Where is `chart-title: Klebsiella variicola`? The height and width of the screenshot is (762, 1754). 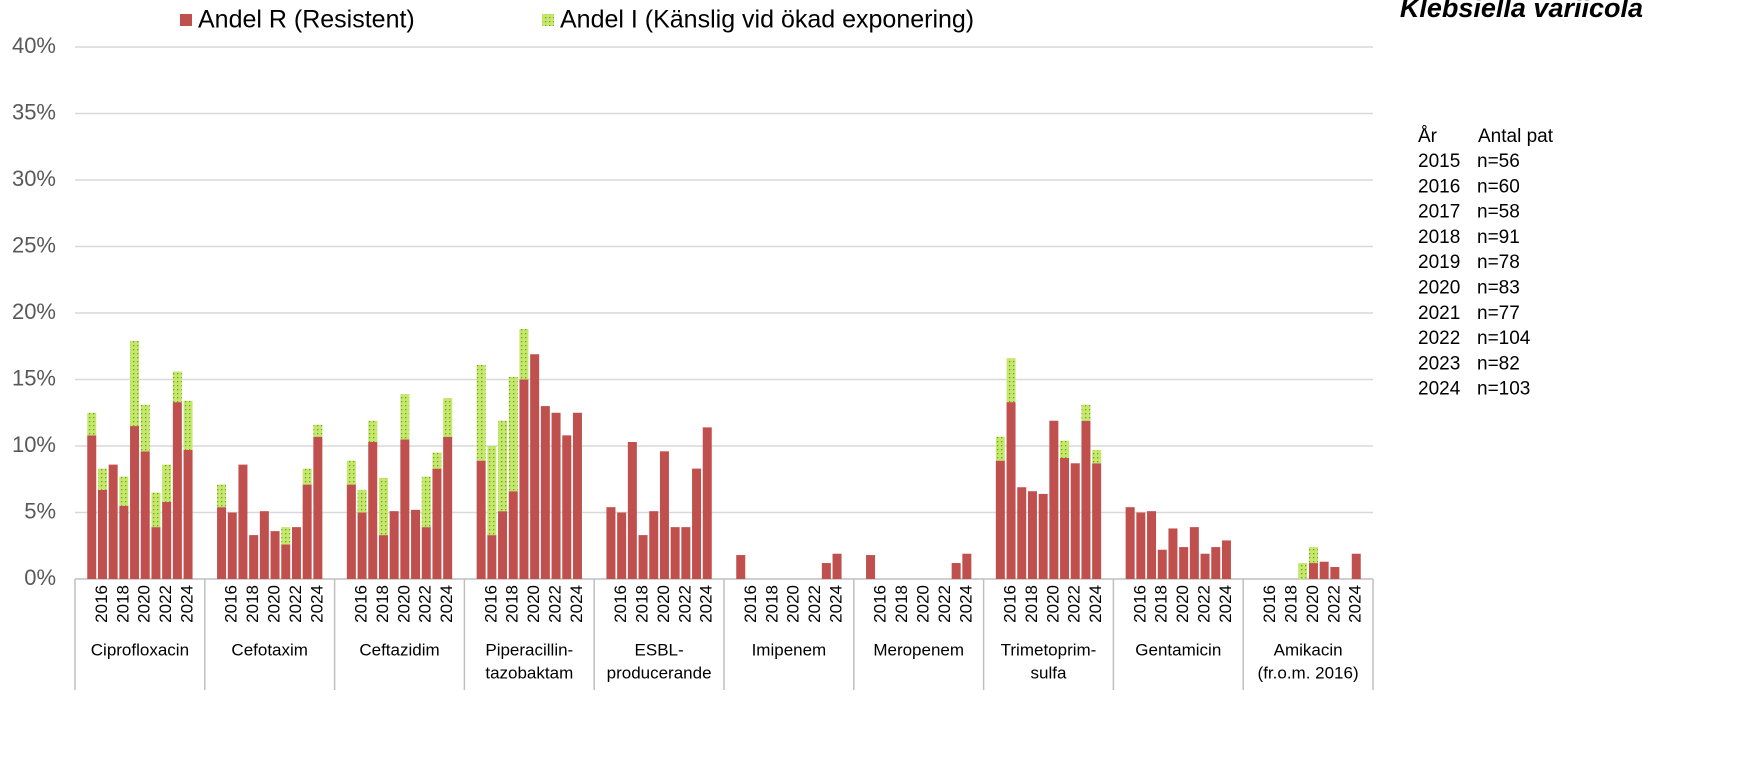
chart-title: Klebsiella variicola is located at coordinates (1521, 11).